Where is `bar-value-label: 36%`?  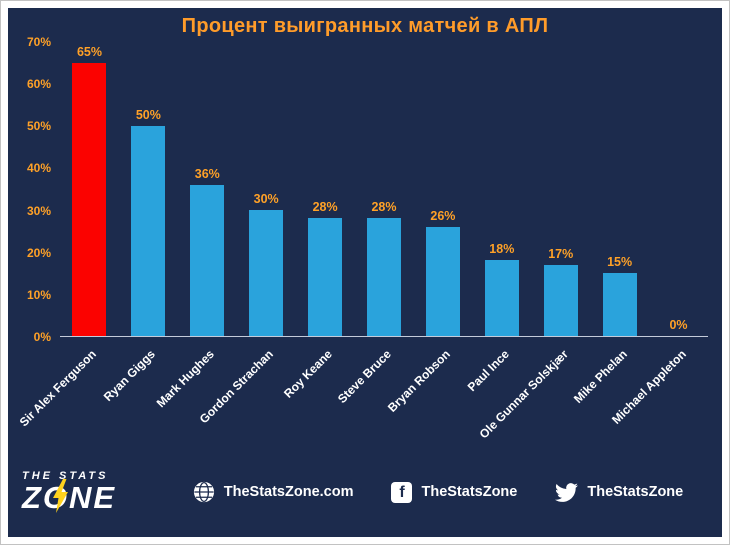
bar-value-label: 36% is located at coordinates (207, 173).